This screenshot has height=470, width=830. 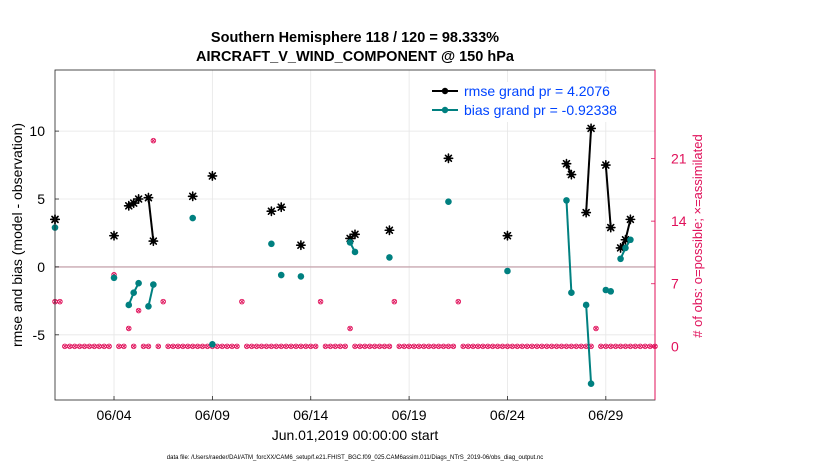 I want to click on x-tick-label: 06/19, so click(x=409, y=415).